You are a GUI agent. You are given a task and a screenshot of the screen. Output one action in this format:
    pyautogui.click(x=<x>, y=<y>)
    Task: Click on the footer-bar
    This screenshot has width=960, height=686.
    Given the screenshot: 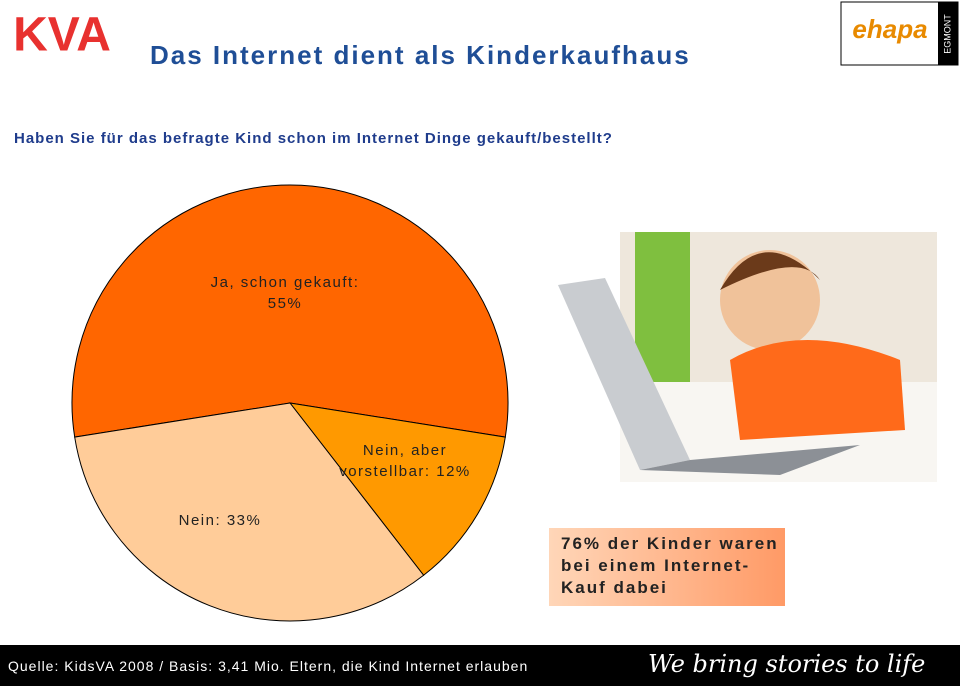 What is the action you would take?
    pyautogui.click(x=480, y=665)
    